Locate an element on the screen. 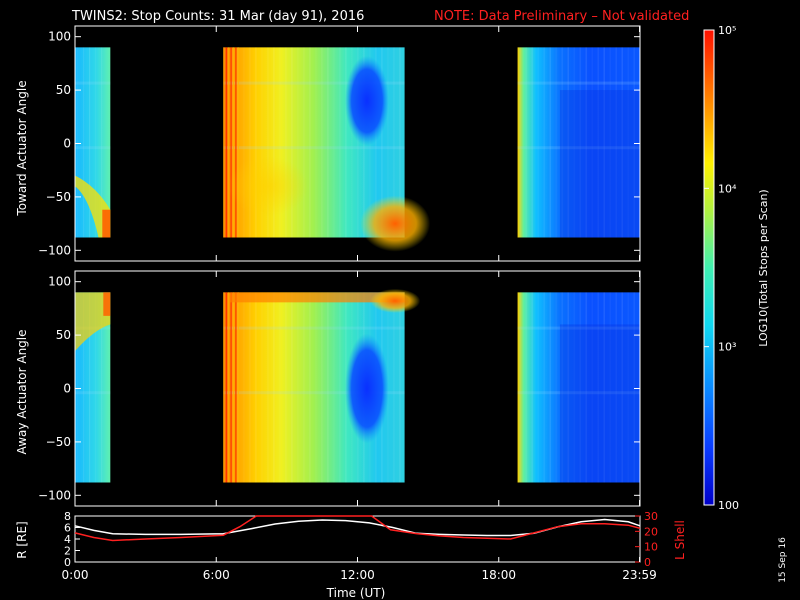 Image resolution: width=800 pixels, height=600 pixels. colorbar-gradient is located at coordinates (709, 267).